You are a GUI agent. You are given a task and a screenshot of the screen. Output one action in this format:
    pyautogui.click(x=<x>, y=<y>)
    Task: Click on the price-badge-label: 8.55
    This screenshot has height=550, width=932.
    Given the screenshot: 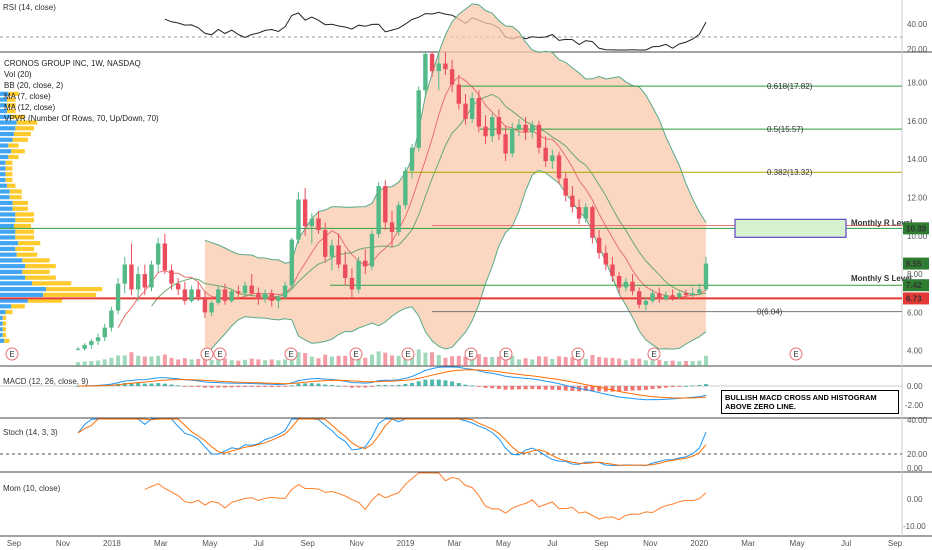 What is the action you would take?
    pyautogui.click(x=914, y=264)
    